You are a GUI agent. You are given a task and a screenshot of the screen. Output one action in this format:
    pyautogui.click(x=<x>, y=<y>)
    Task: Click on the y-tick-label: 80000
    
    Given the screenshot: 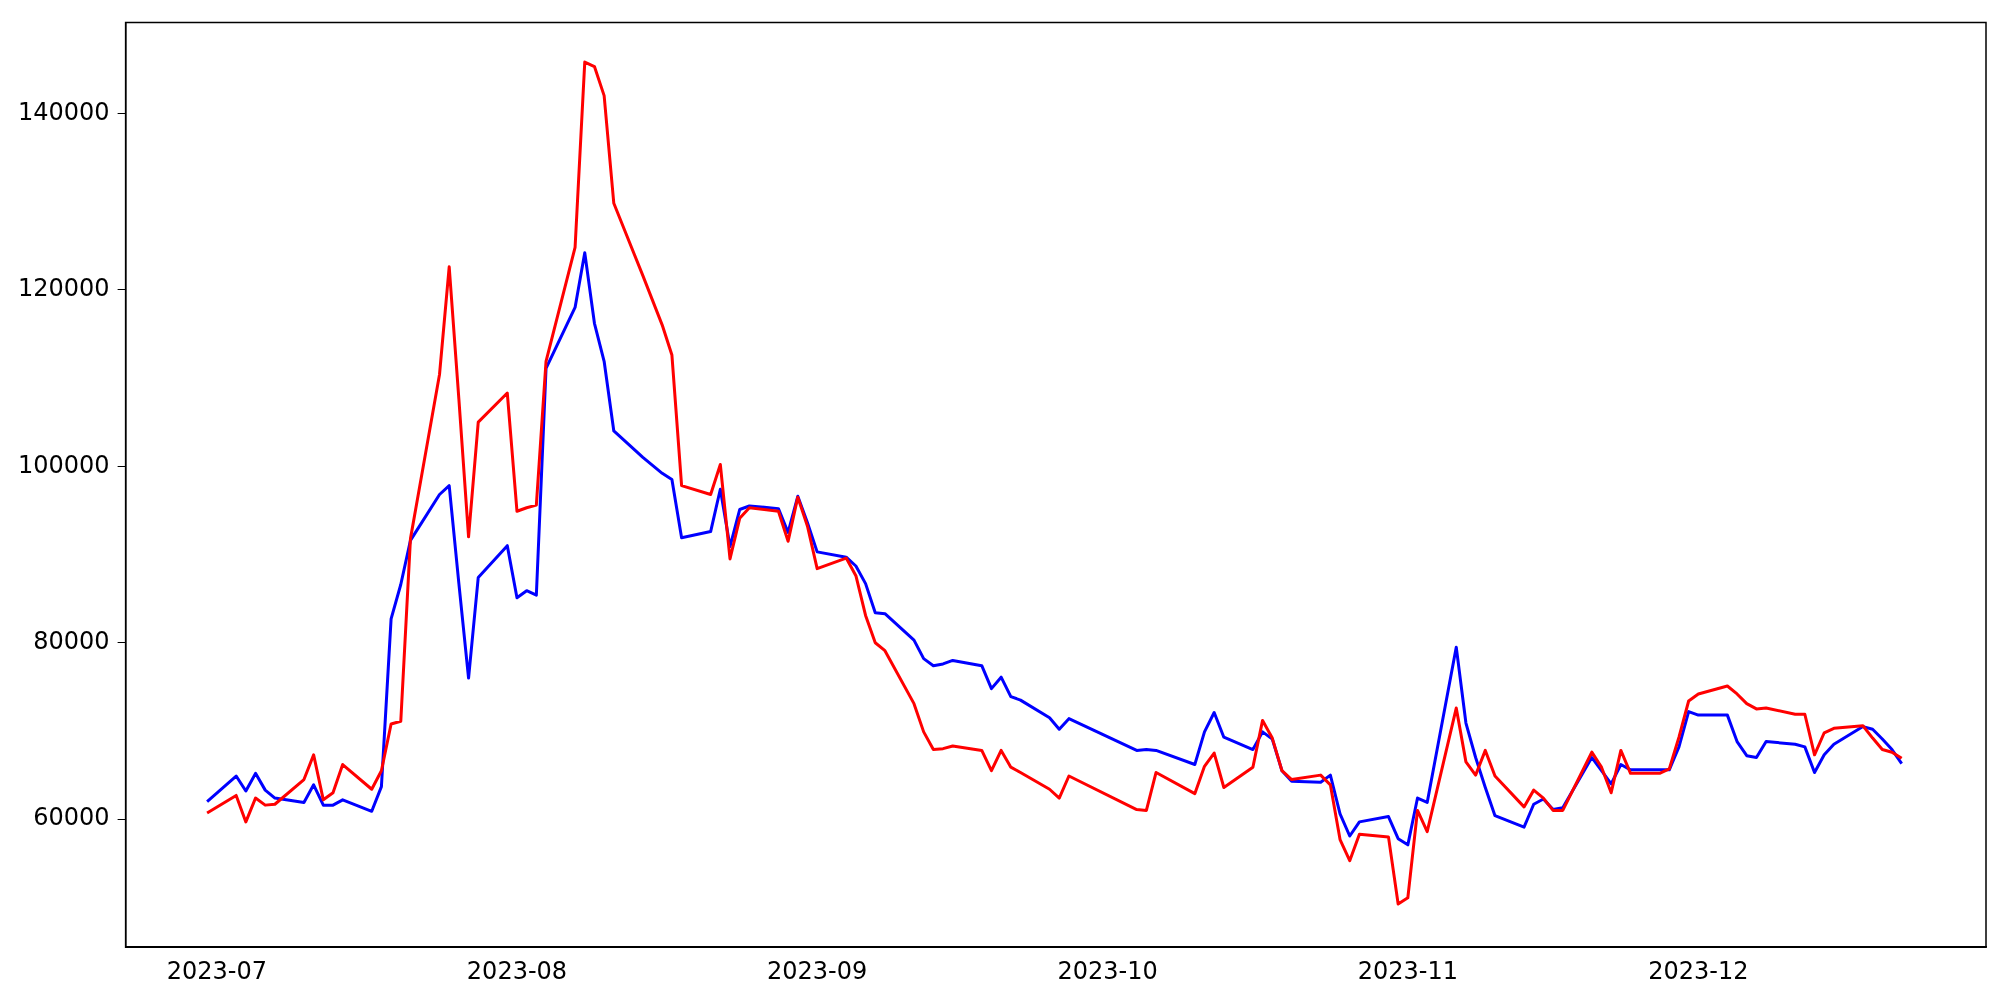 What is the action you would take?
    pyautogui.click(x=71, y=640)
    